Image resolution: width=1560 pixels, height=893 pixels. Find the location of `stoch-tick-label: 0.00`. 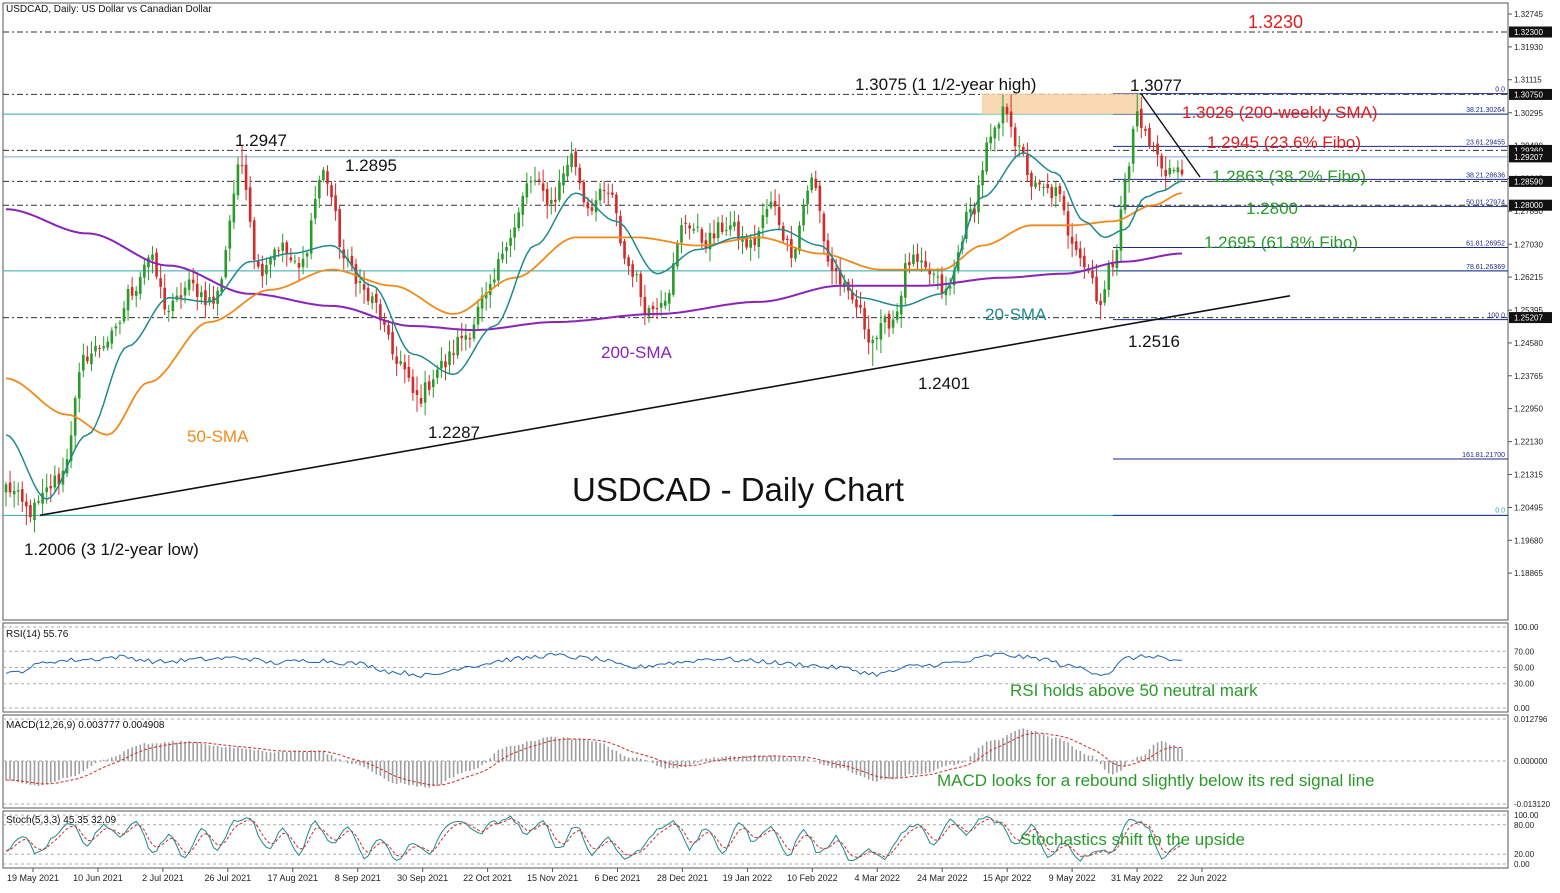

stoch-tick-label: 0.00 is located at coordinates (1522, 864).